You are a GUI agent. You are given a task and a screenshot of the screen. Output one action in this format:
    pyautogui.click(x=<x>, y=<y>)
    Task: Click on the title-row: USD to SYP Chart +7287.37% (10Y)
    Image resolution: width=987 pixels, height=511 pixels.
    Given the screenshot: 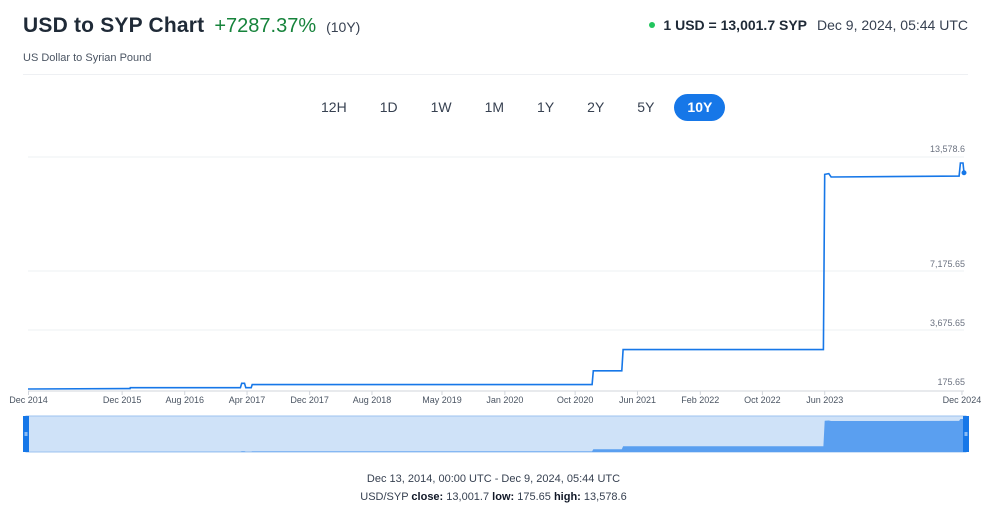 What is the action you would take?
    pyautogui.click(x=191, y=26)
    